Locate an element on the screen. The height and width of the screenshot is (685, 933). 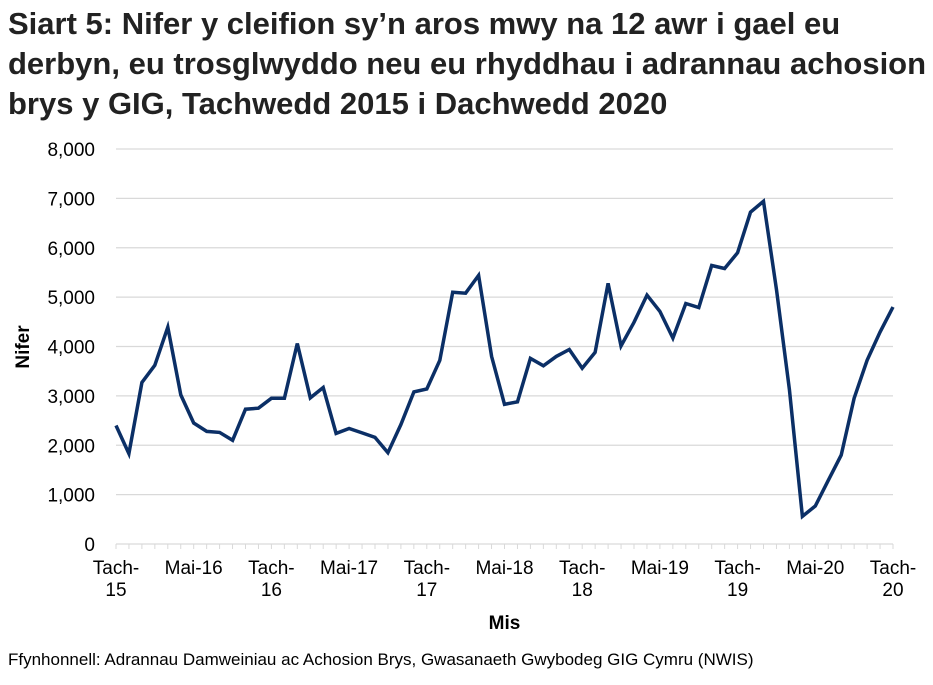
y-axis-label: Nifer is located at coordinates (23, 347).